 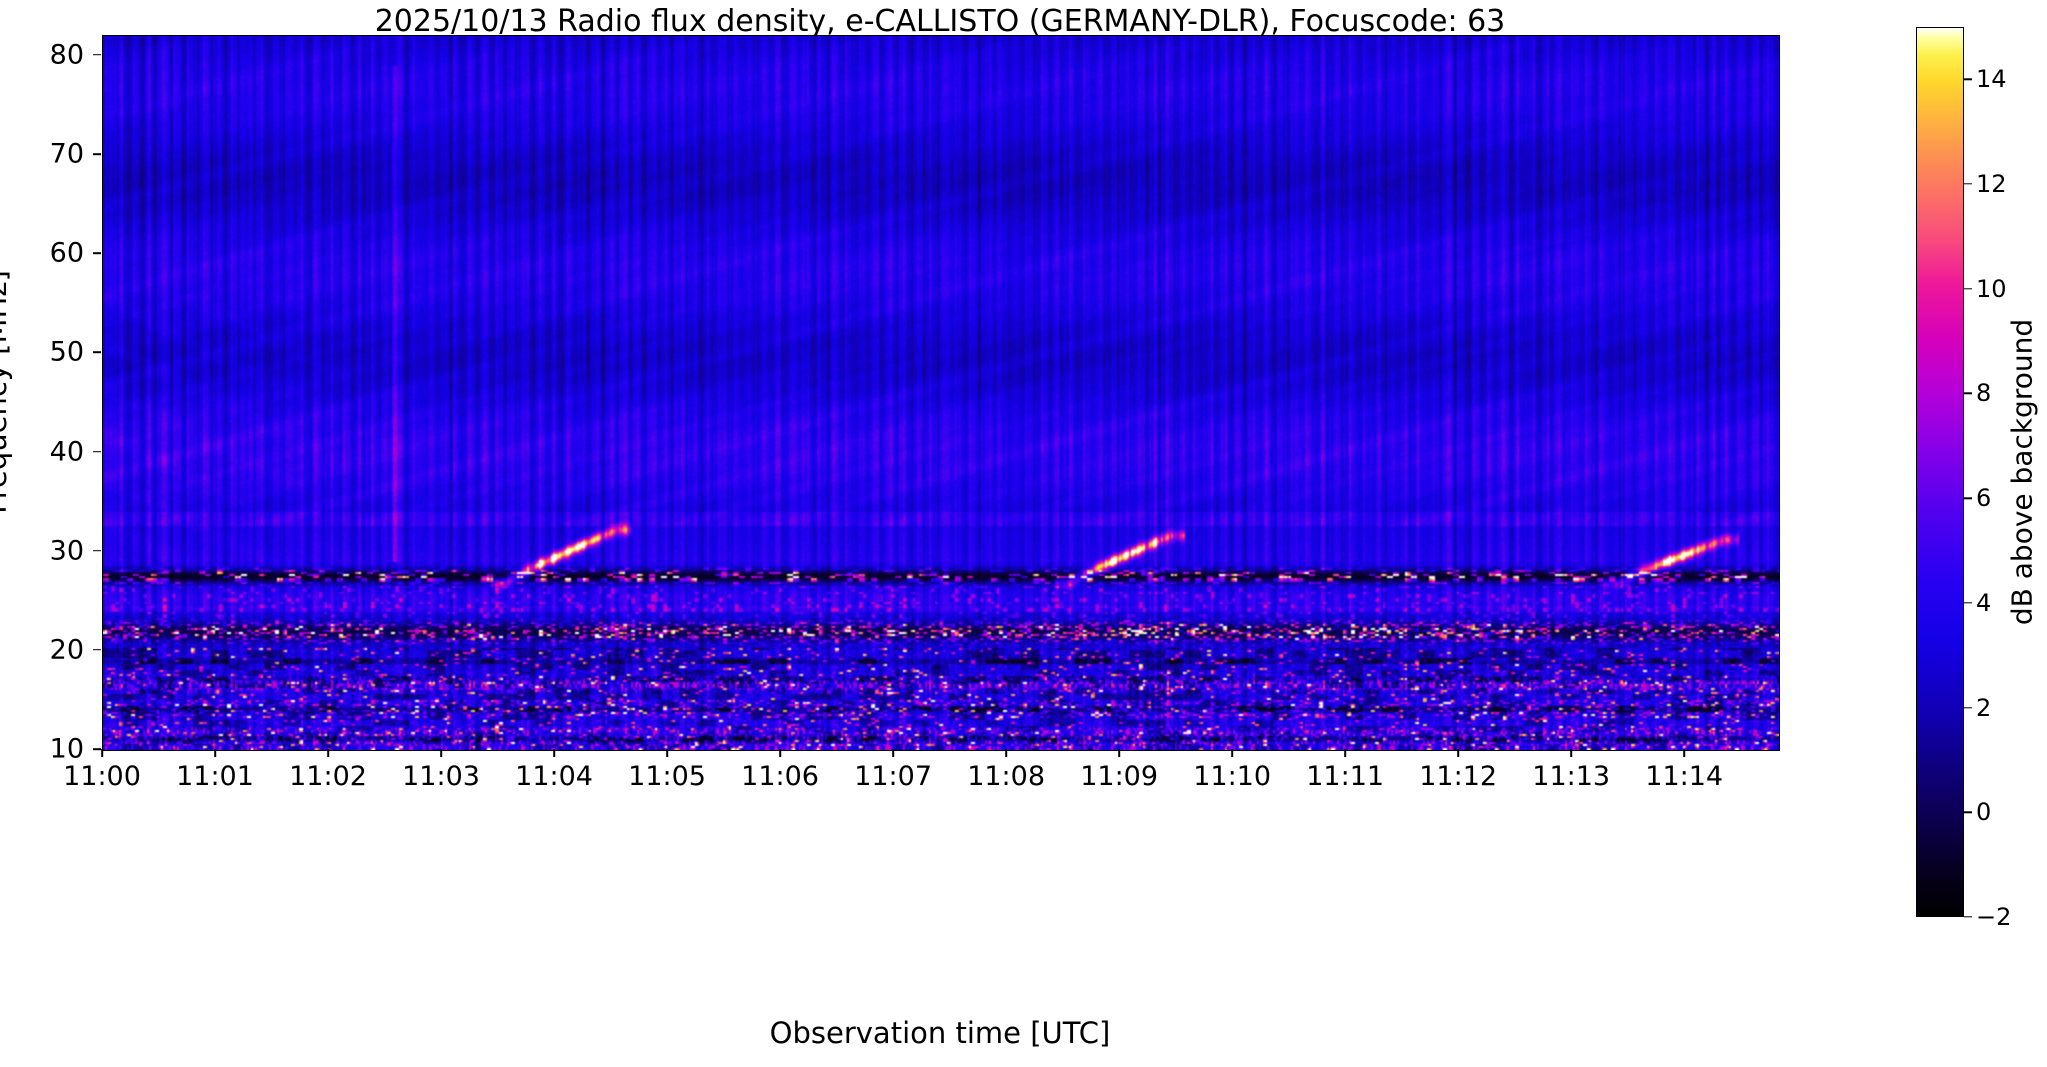 I want to click on y-axis-title: Frequency [MHz], so click(x=6, y=392).